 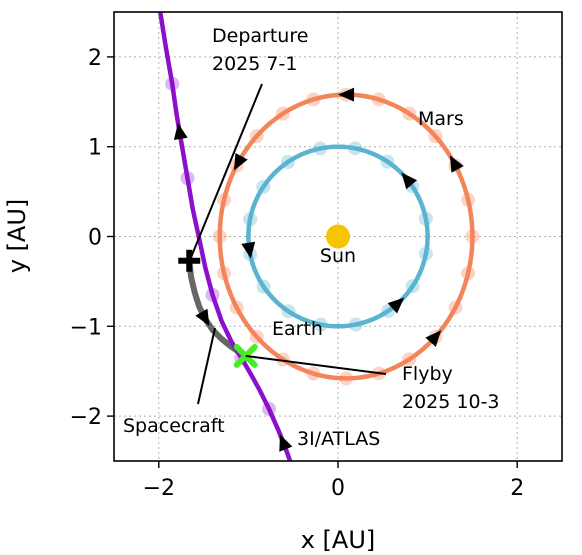 What do you see at coordinates (226, 170) in the screenshot?
I see `departure-leader-line` at bounding box center [226, 170].